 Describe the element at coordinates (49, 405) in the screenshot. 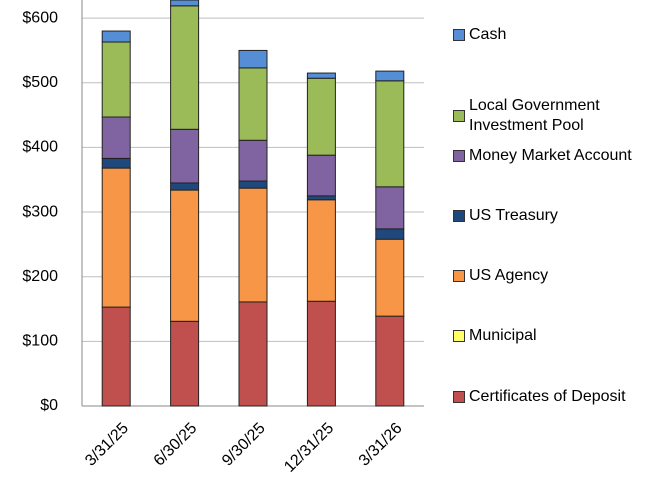

I see `y-tick-label: $0` at that location.